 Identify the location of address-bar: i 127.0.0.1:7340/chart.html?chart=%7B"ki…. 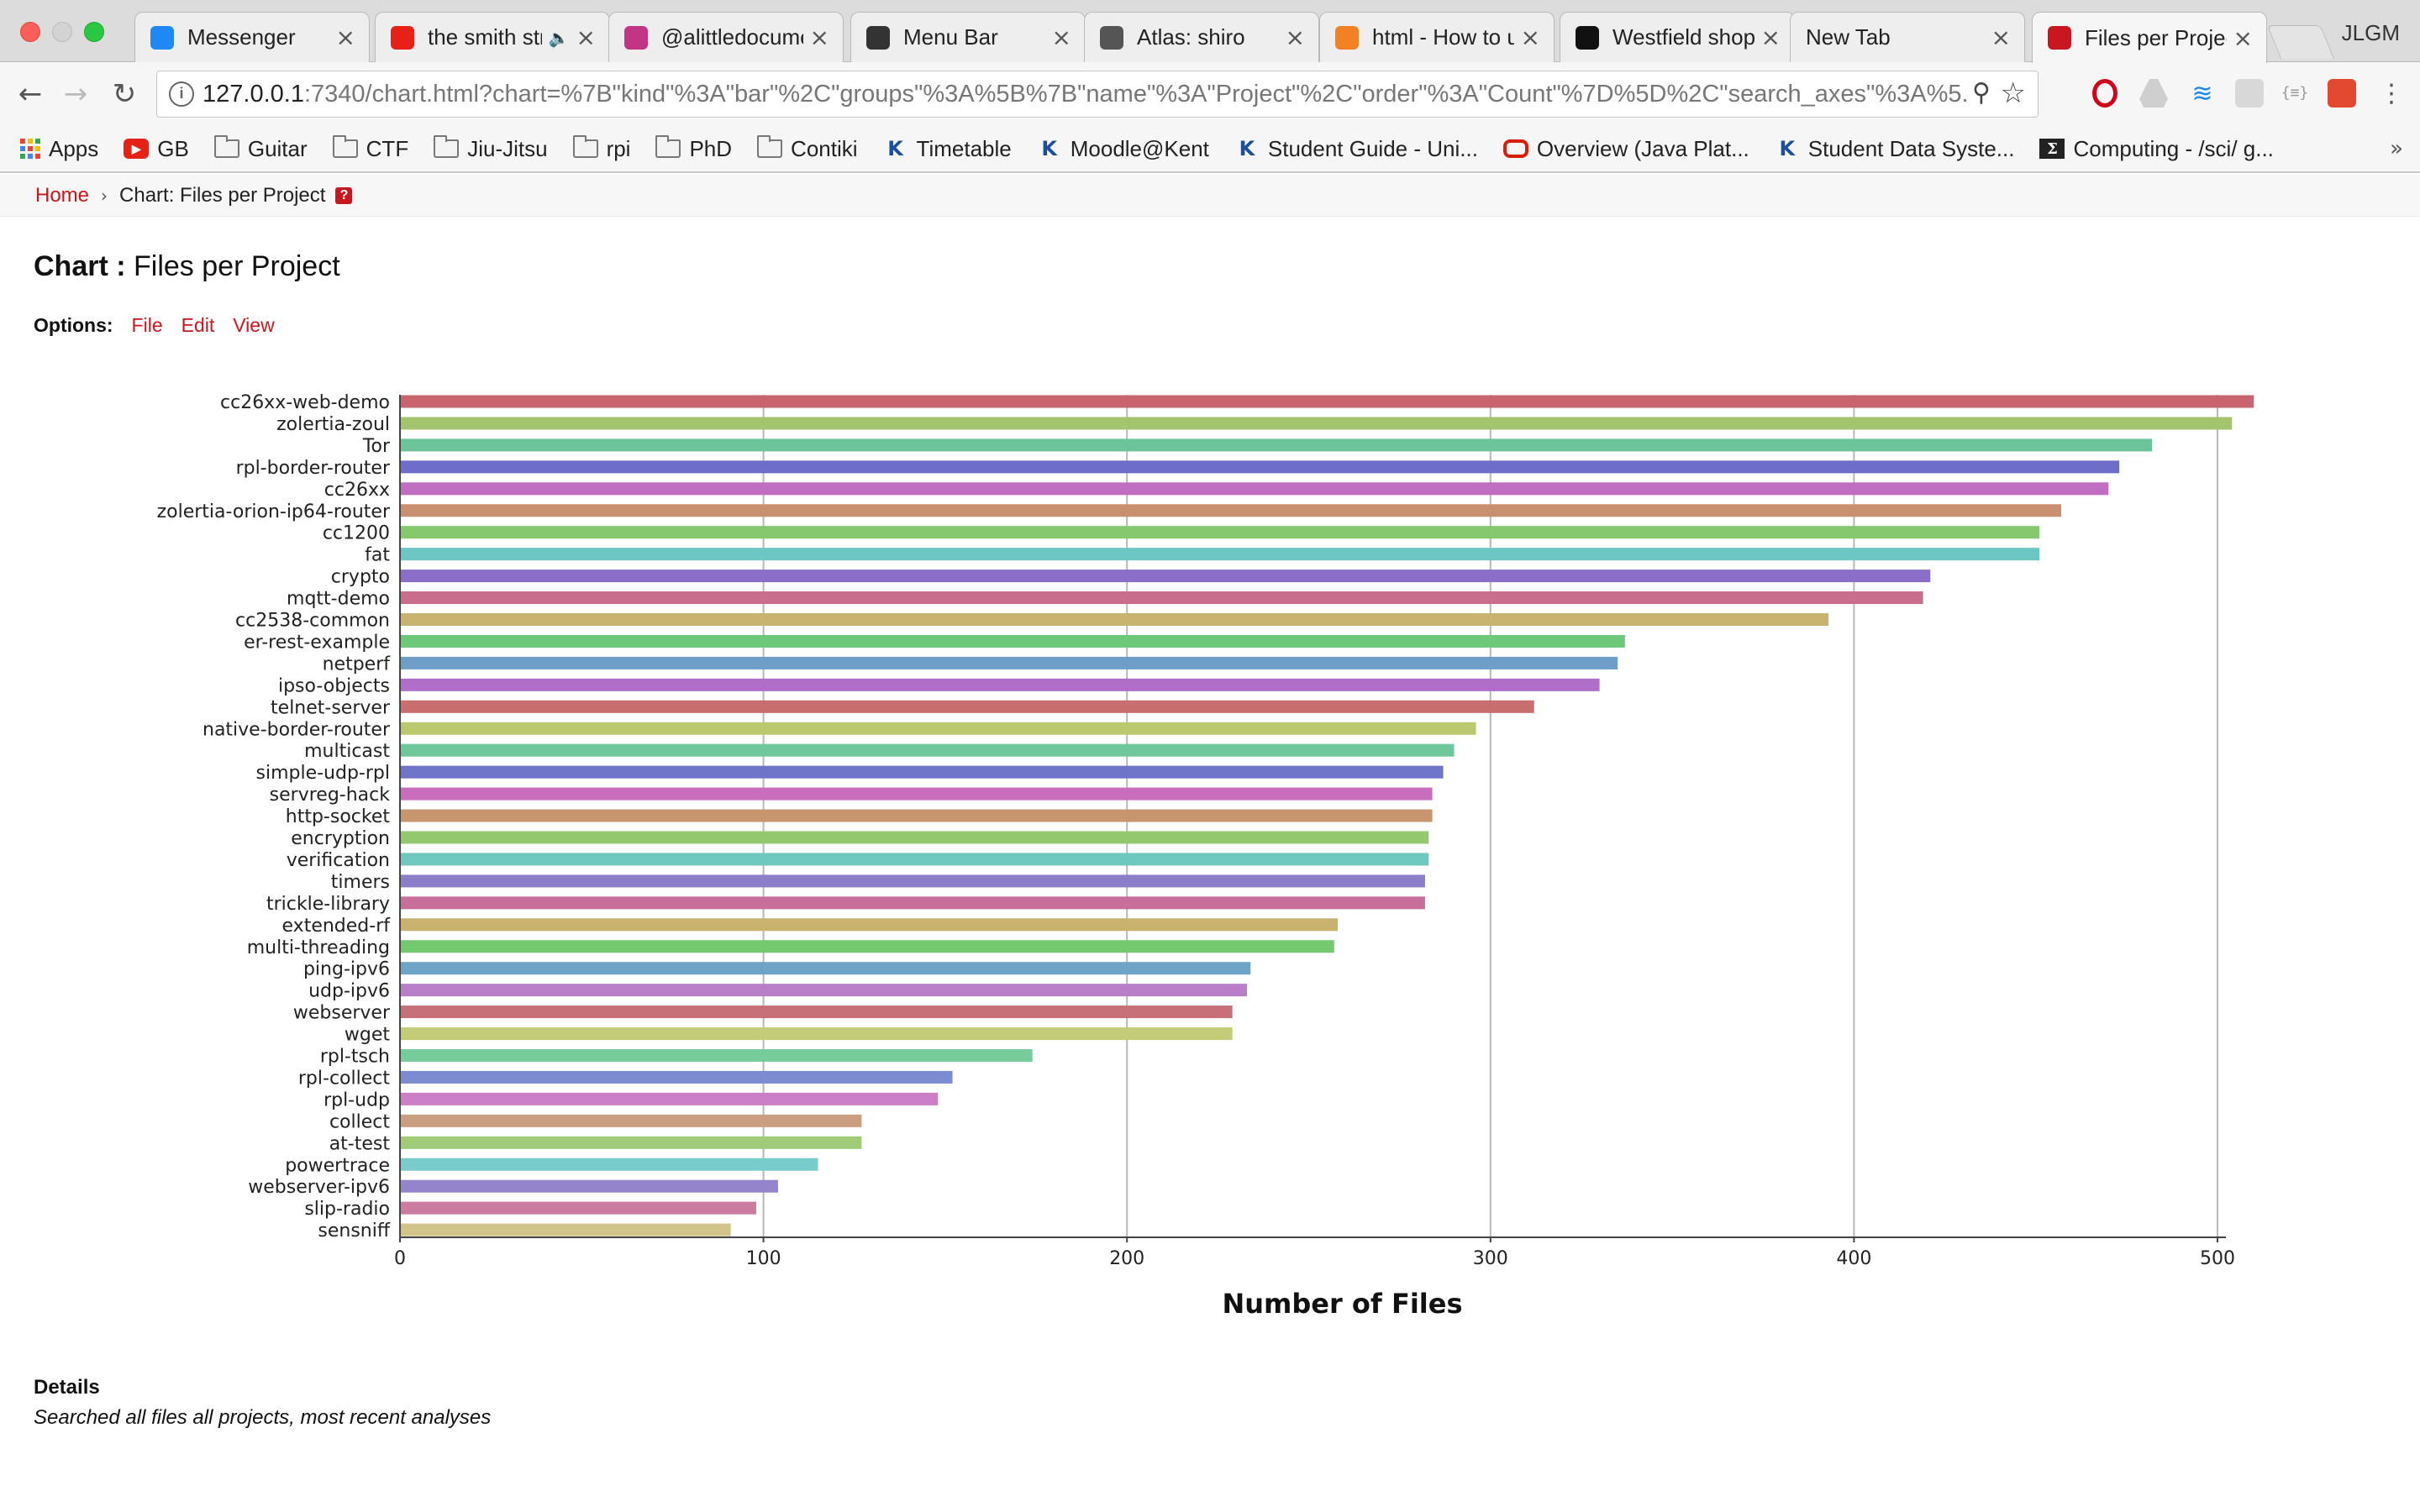
(1097, 94).